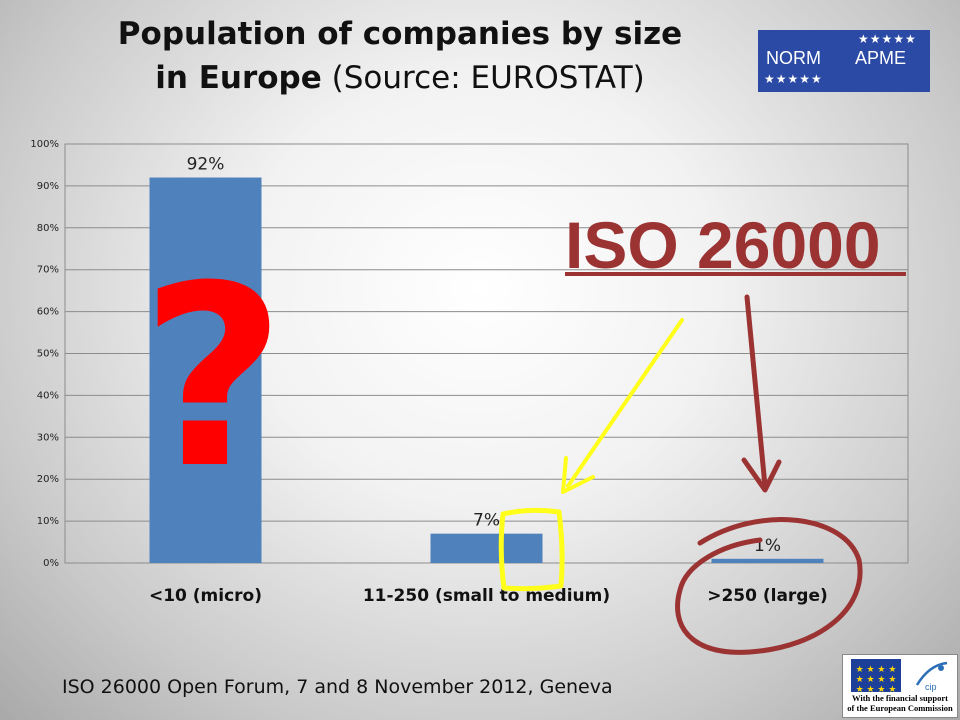  What do you see at coordinates (48, 395) in the screenshot?
I see `y-tick-label: 40%` at bounding box center [48, 395].